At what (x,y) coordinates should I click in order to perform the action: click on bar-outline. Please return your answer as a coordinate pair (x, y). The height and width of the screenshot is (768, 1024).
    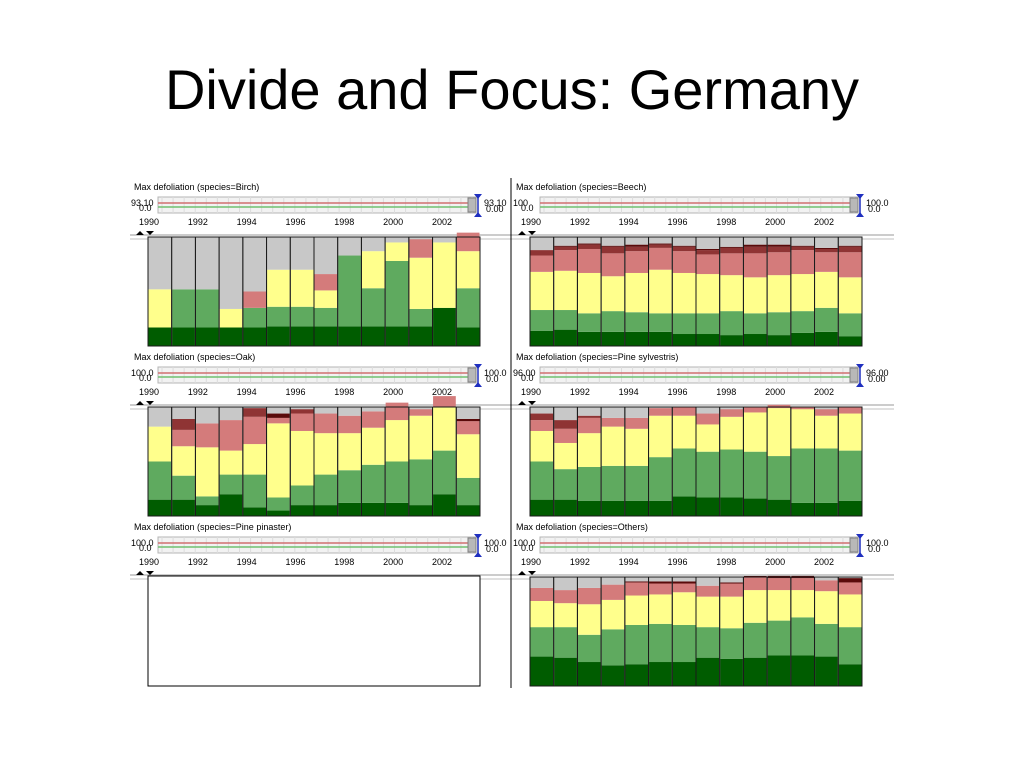
    Looking at the image, I should click on (850, 461).